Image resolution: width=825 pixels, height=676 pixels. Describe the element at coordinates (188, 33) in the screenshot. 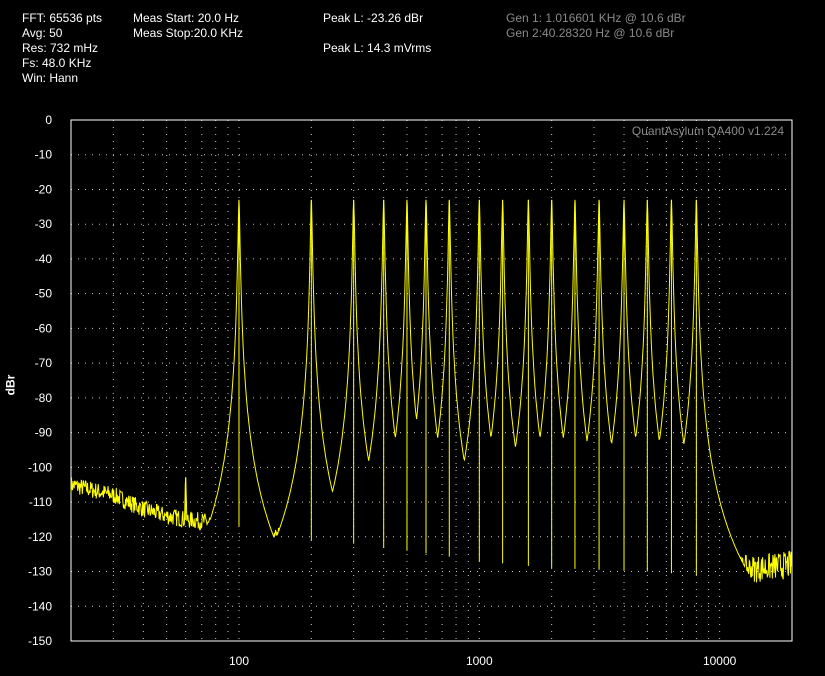

I see `meas-stop-label: Meas Stop:20.0 KHz` at that location.